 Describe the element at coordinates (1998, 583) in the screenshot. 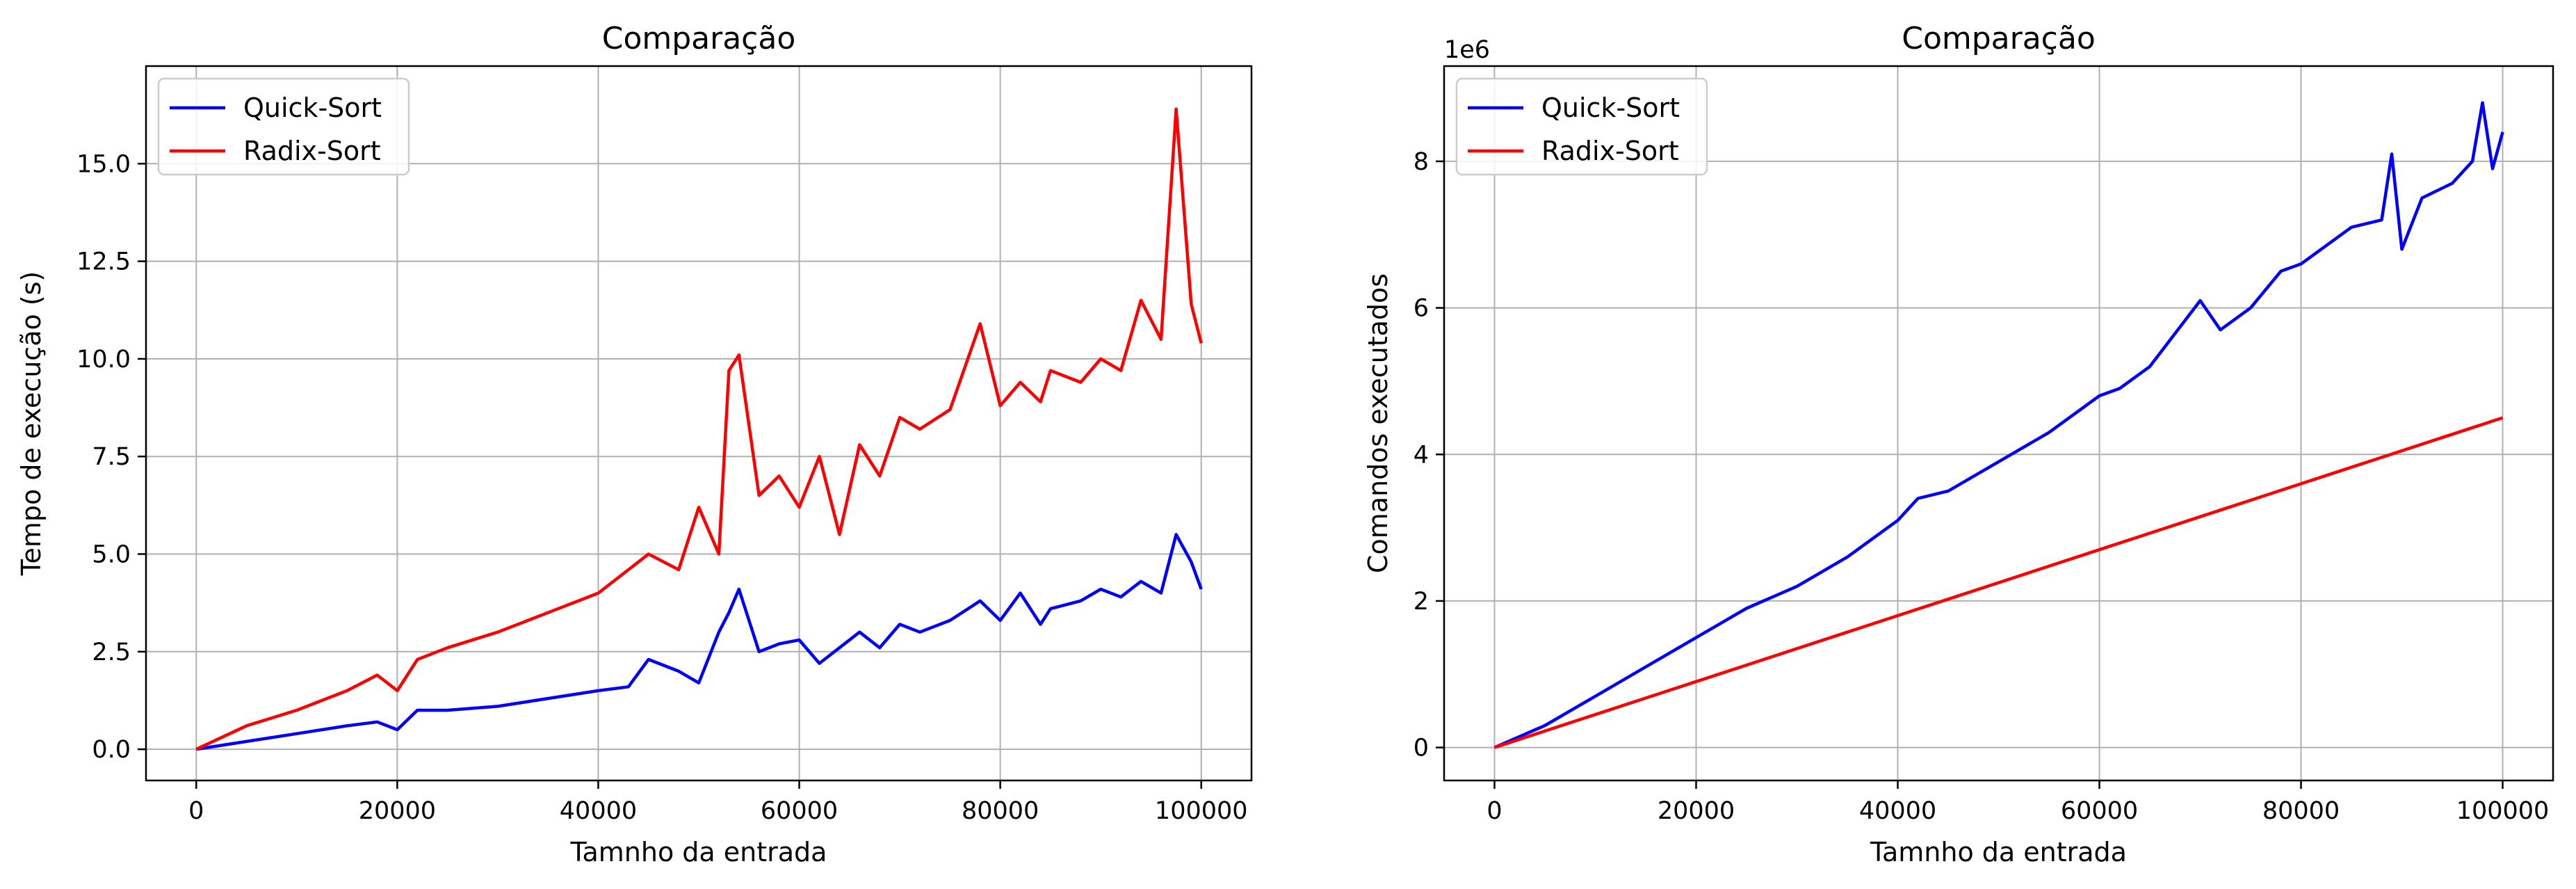

I see `series-line-radix-sort` at that location.